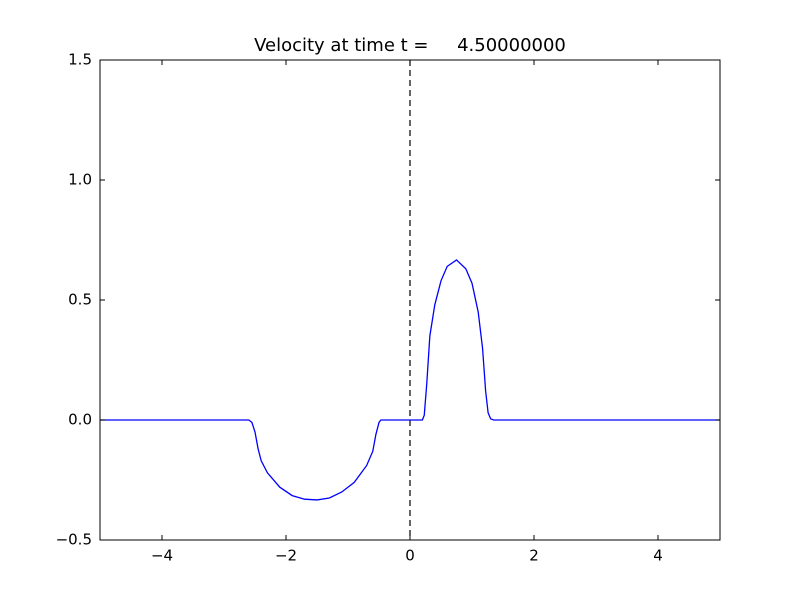 Image resolution: width=800 pixels, height=600 pixels. I want to click on x-tick-label: −2, so click(286, 556).